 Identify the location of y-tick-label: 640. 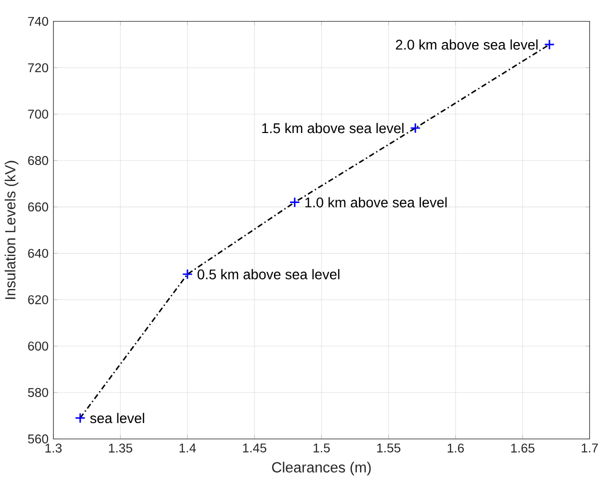
(38, 253).